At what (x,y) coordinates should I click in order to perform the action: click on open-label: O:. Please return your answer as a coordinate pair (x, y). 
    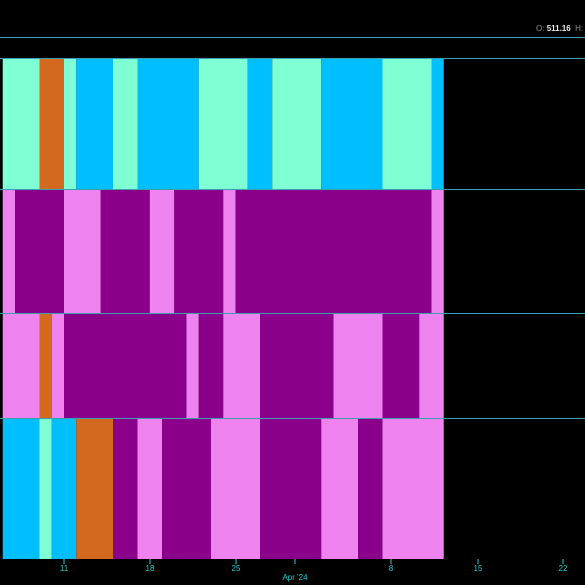
    Looking at the image, I should click on (540, 28).